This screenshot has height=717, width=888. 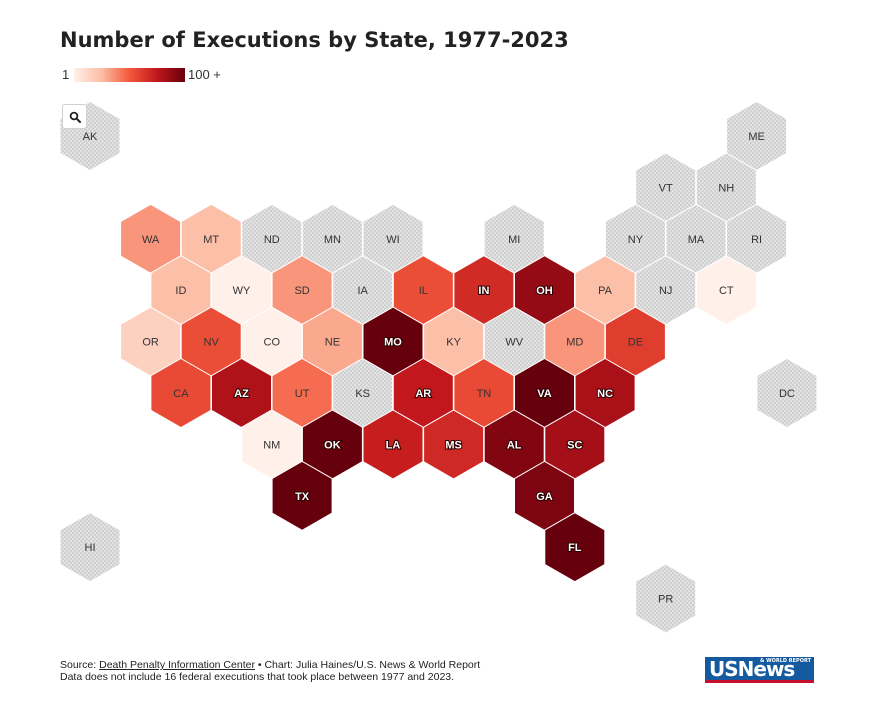 What do you see at coordinates (314, 40) in the screenshot?
I see `chart-title: Number of Executions by State, 1977-2023` at bounding box center [314, 40].